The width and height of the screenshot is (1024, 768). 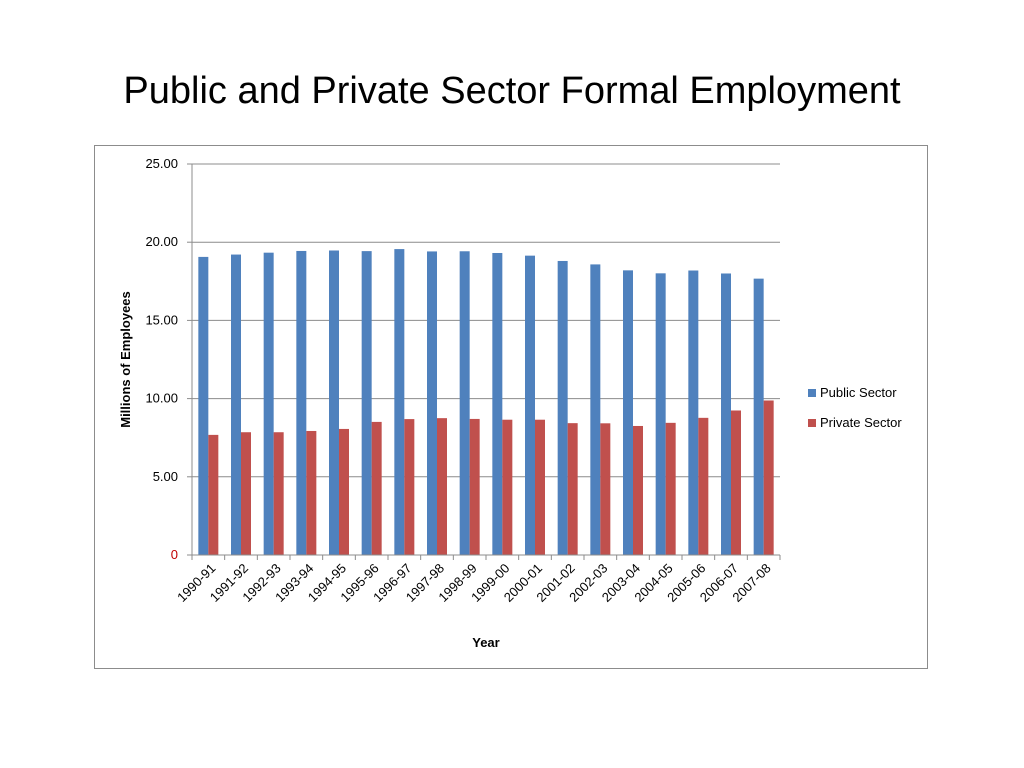 What do you see at coordinates (174, 554) in the screenshot?
I see `y-tick-label: 0` at bounding box center [174, 554].